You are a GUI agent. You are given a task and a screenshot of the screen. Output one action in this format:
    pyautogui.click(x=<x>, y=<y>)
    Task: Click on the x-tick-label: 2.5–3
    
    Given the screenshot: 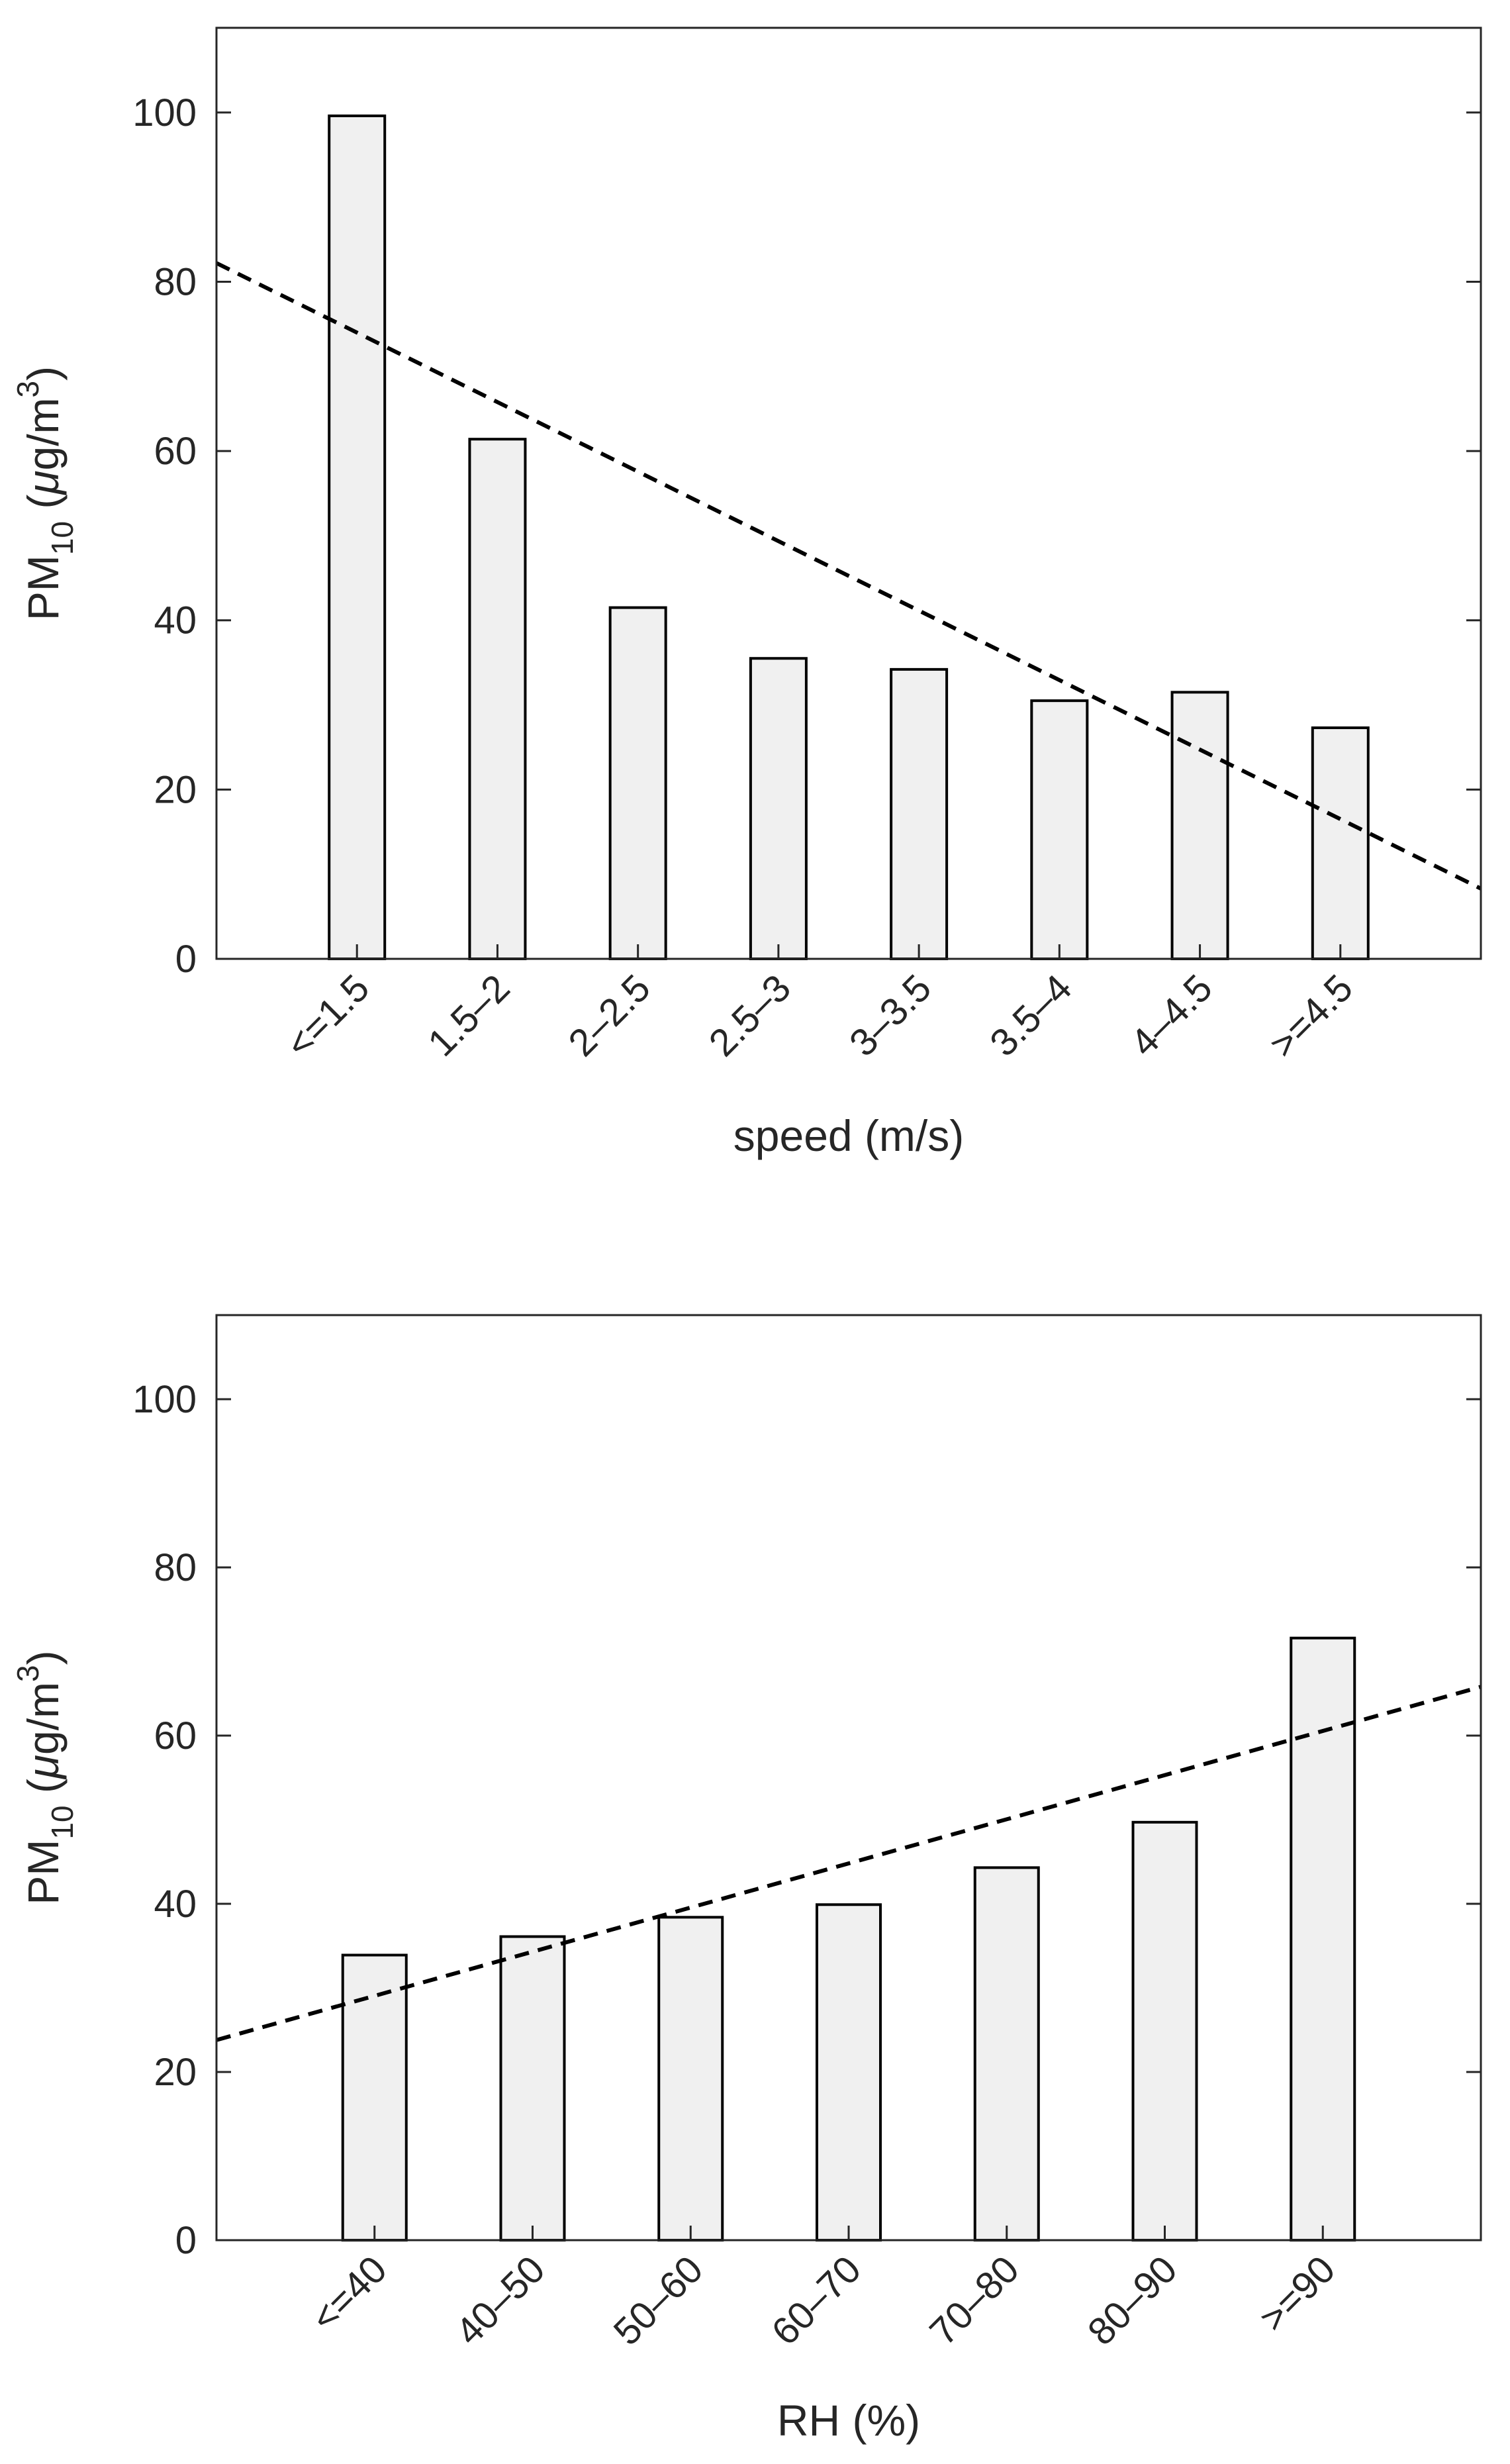 What is the action you would take?
    pyautogui.click(x=749, y=1015)
    